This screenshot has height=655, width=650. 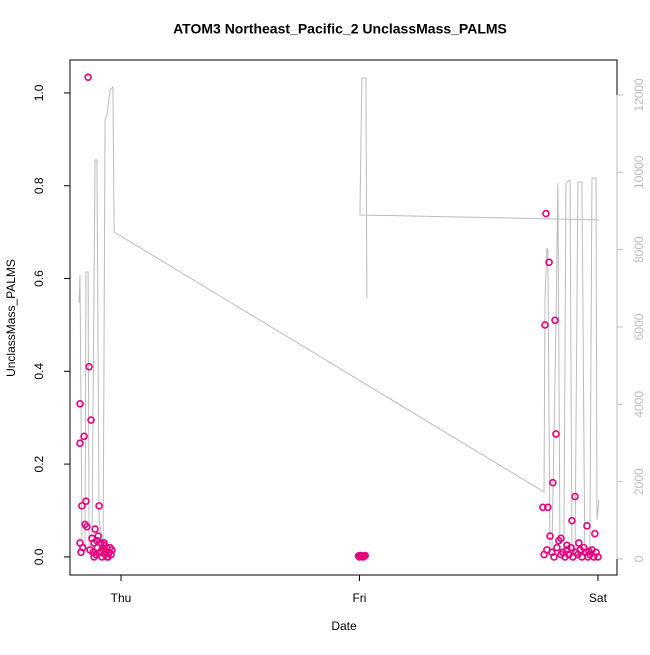 What do you see at coordinates (639, 404) in the screenshot?
I see `y2-tick-label: 4000` at bounding box center [639, 404].